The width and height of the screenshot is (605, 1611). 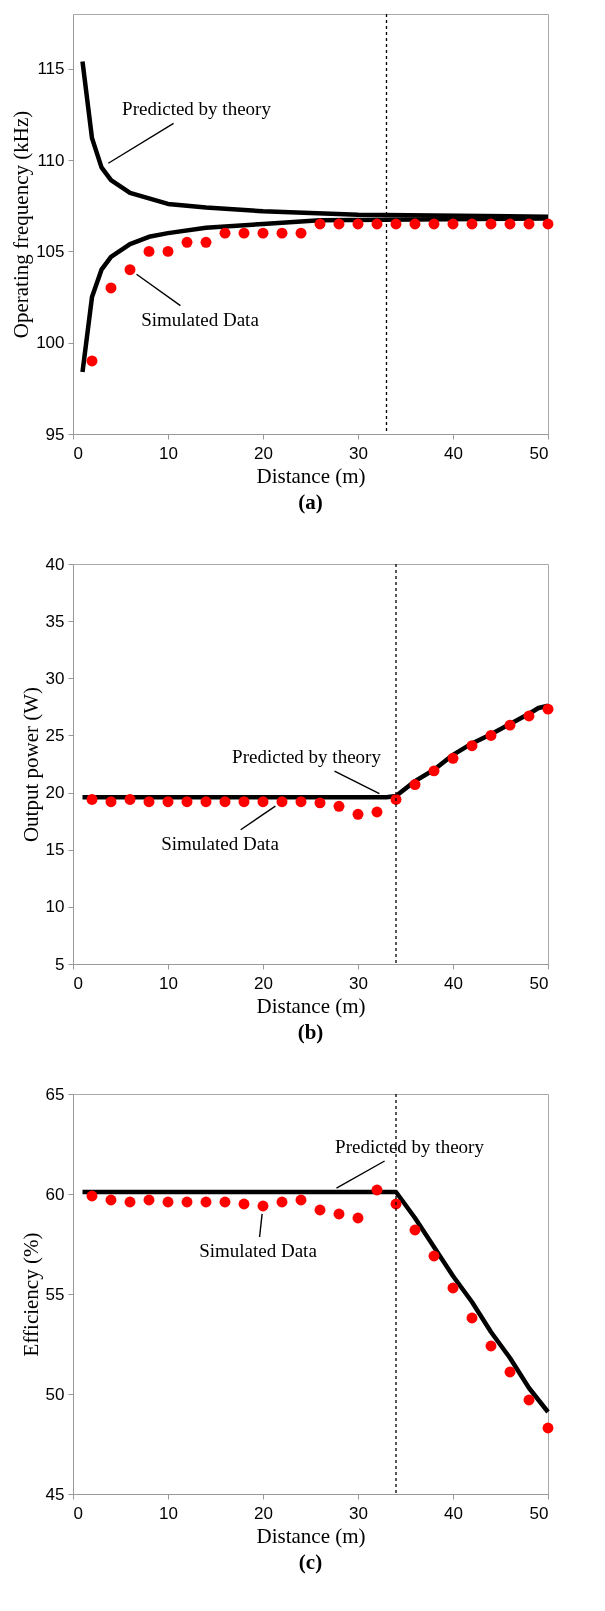 I want to click on text: (a), so click(x=310, y=502).